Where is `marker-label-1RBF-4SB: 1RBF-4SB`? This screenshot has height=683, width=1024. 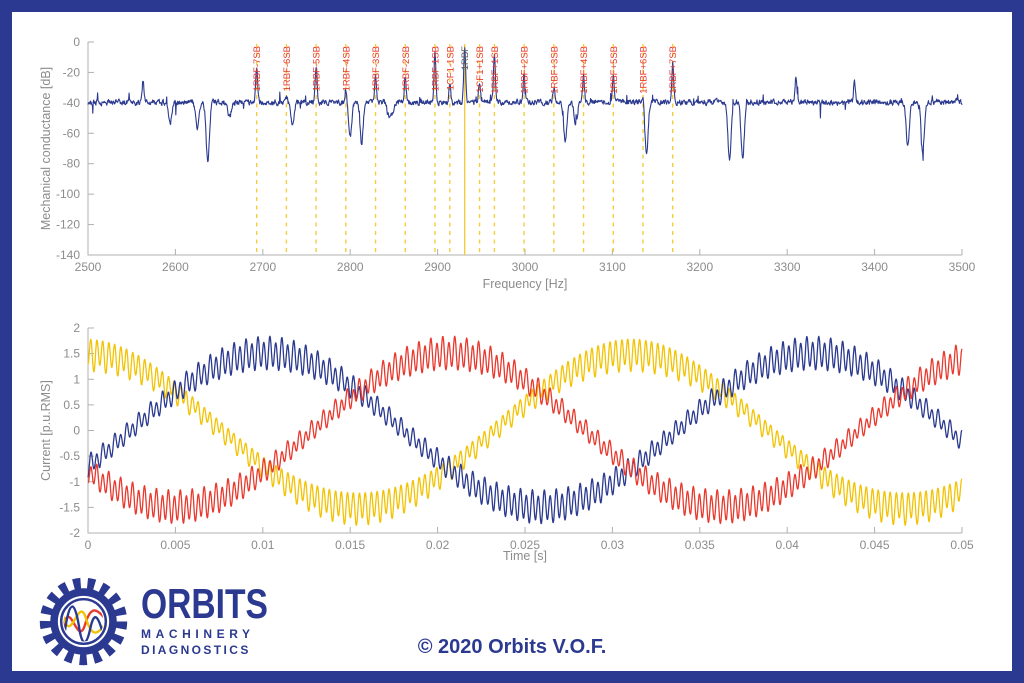 marker-label-1RBF-4SB: 1RBF-4SB is located at coordinates (346, 68).